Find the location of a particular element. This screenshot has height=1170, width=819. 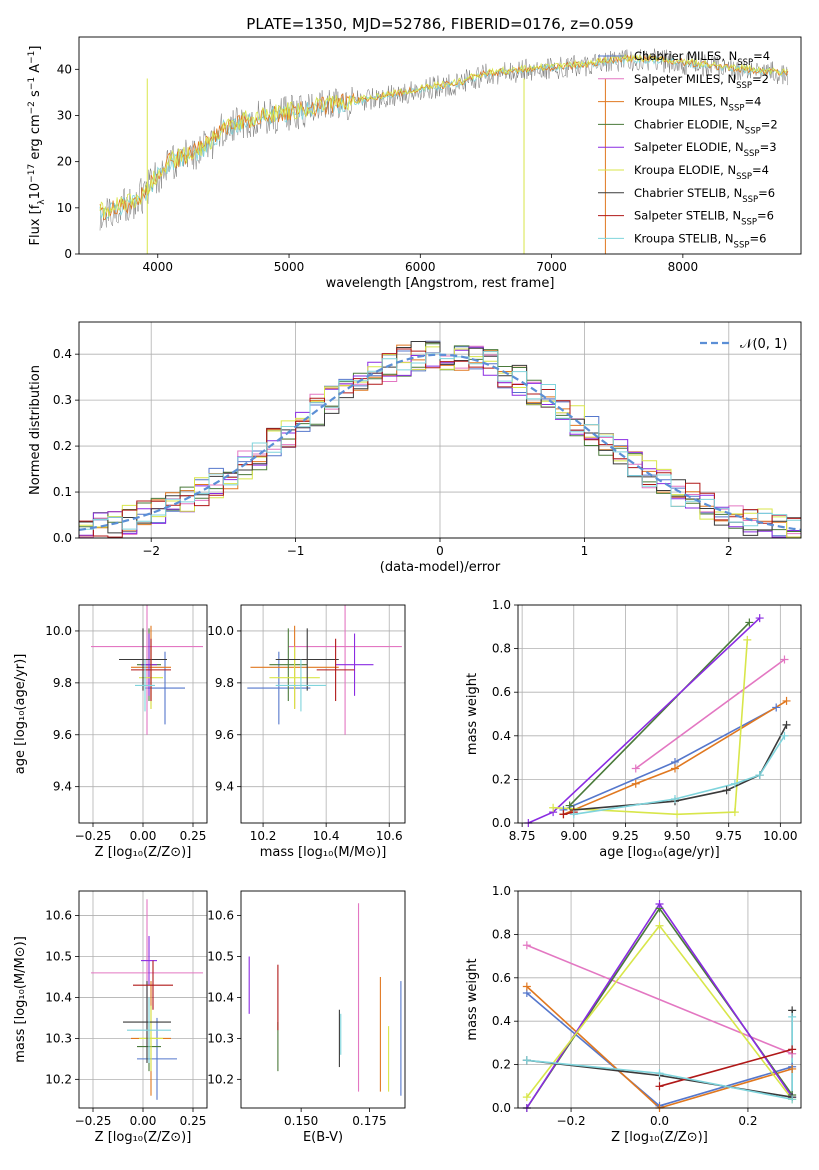

legend-label: Salpeter MILES, NSSP=2 is located at coordinates (701, 81).